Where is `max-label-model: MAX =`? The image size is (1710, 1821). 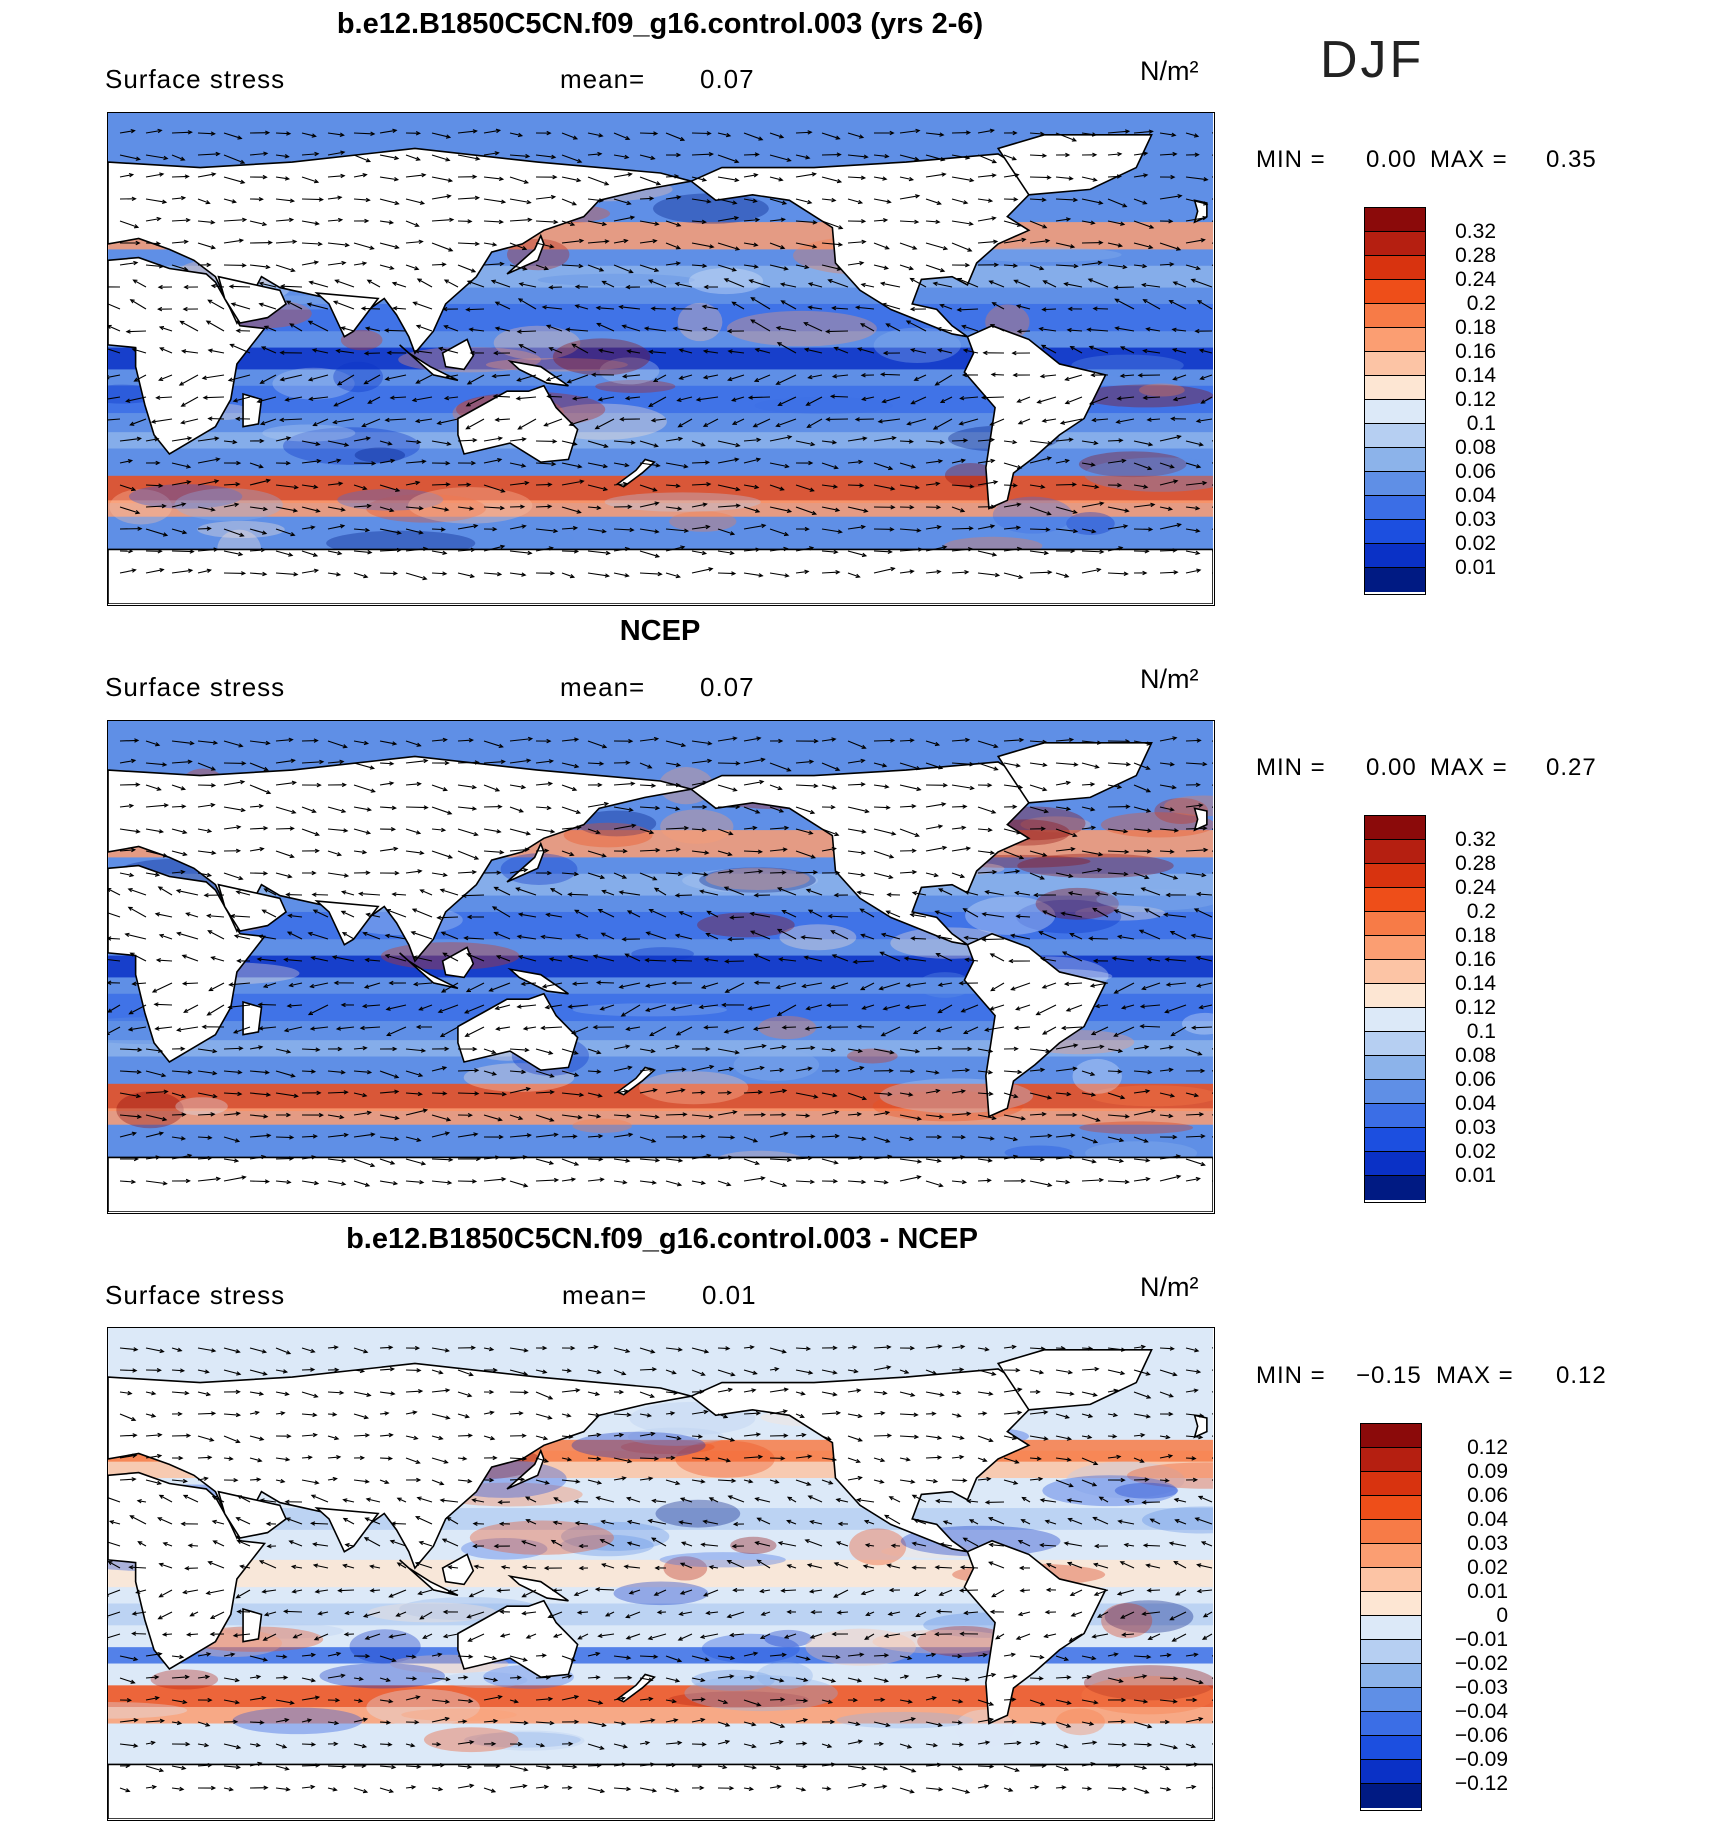 max-label-model: MAX = is located at coordinates (1469, 160).